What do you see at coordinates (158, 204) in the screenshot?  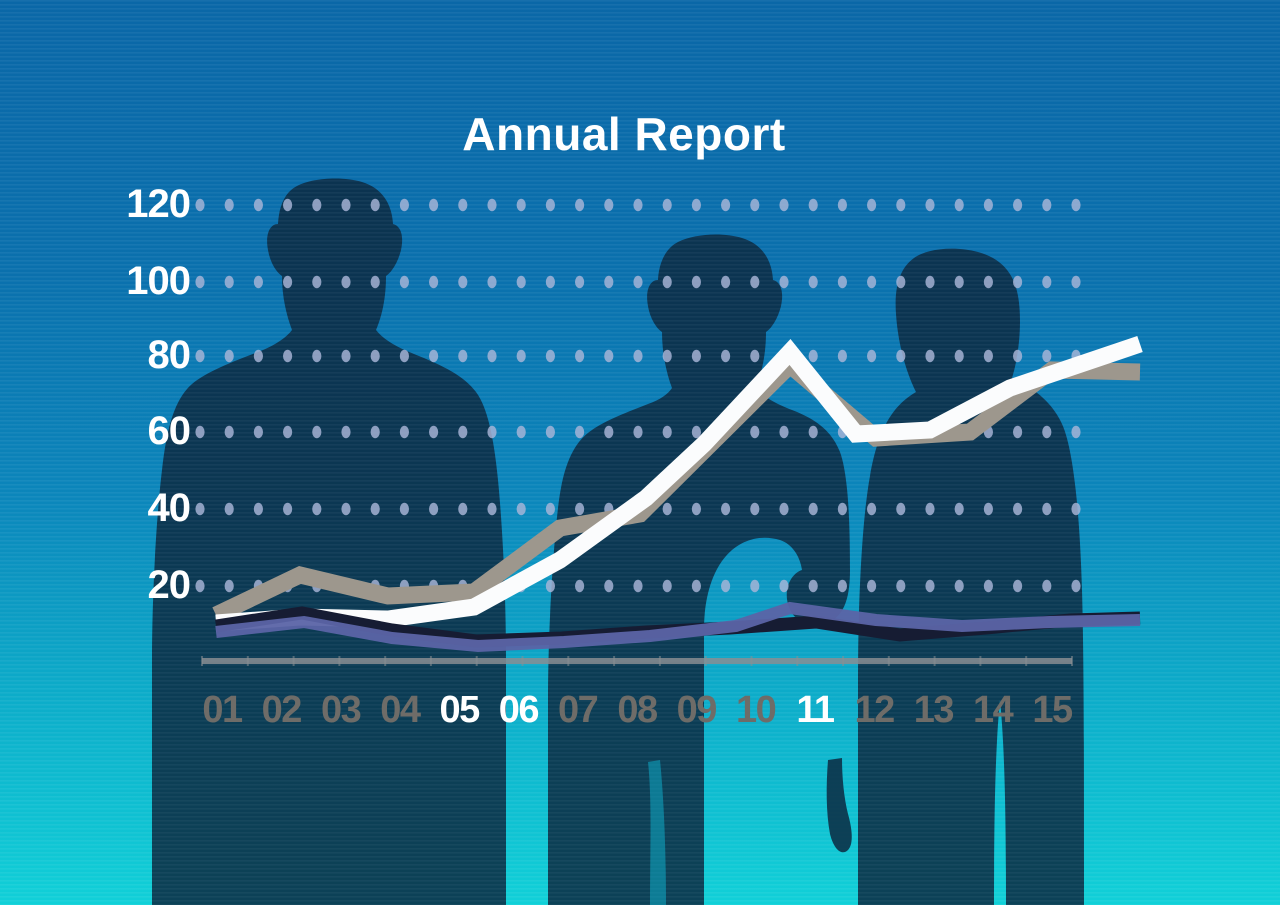 I see `y-axis-label-120: 120` at bounding box center [158, 204].